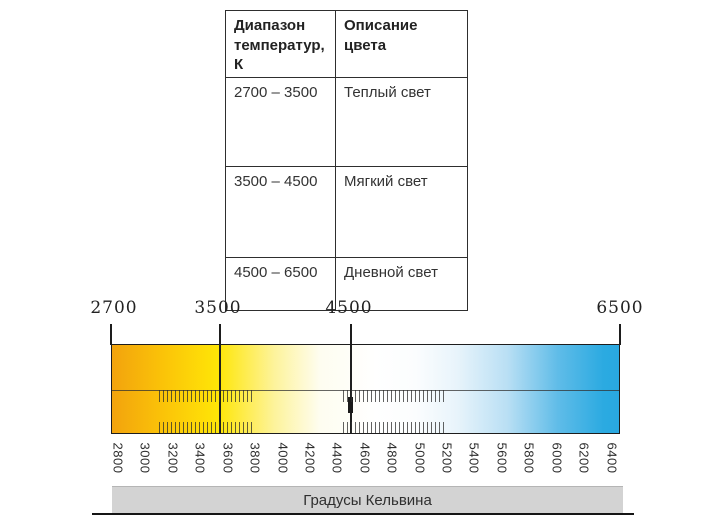 The width and height of the screenshot is (724, 531). I want to click on kelvin-tick-label: 4200, so click(310, 458).